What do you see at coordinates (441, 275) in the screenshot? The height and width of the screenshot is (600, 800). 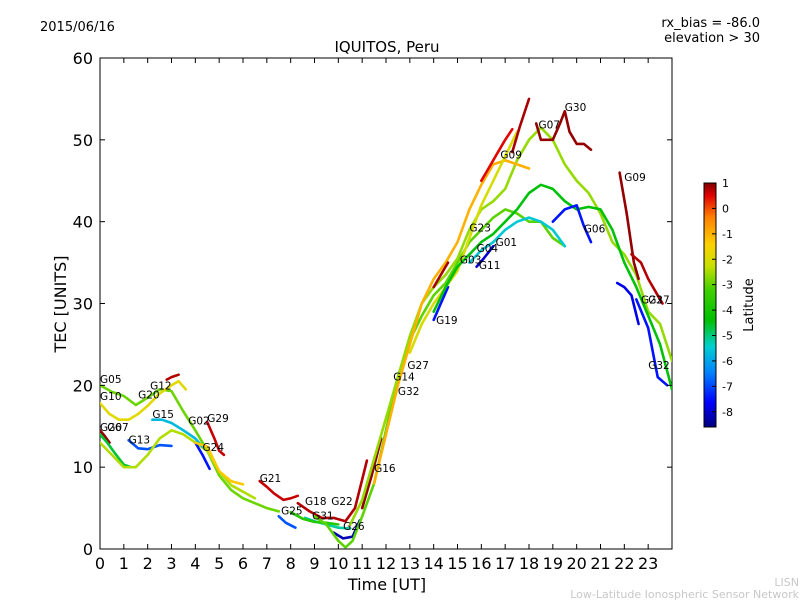 I see `series-line-g23` at bounding box center [441, 275].